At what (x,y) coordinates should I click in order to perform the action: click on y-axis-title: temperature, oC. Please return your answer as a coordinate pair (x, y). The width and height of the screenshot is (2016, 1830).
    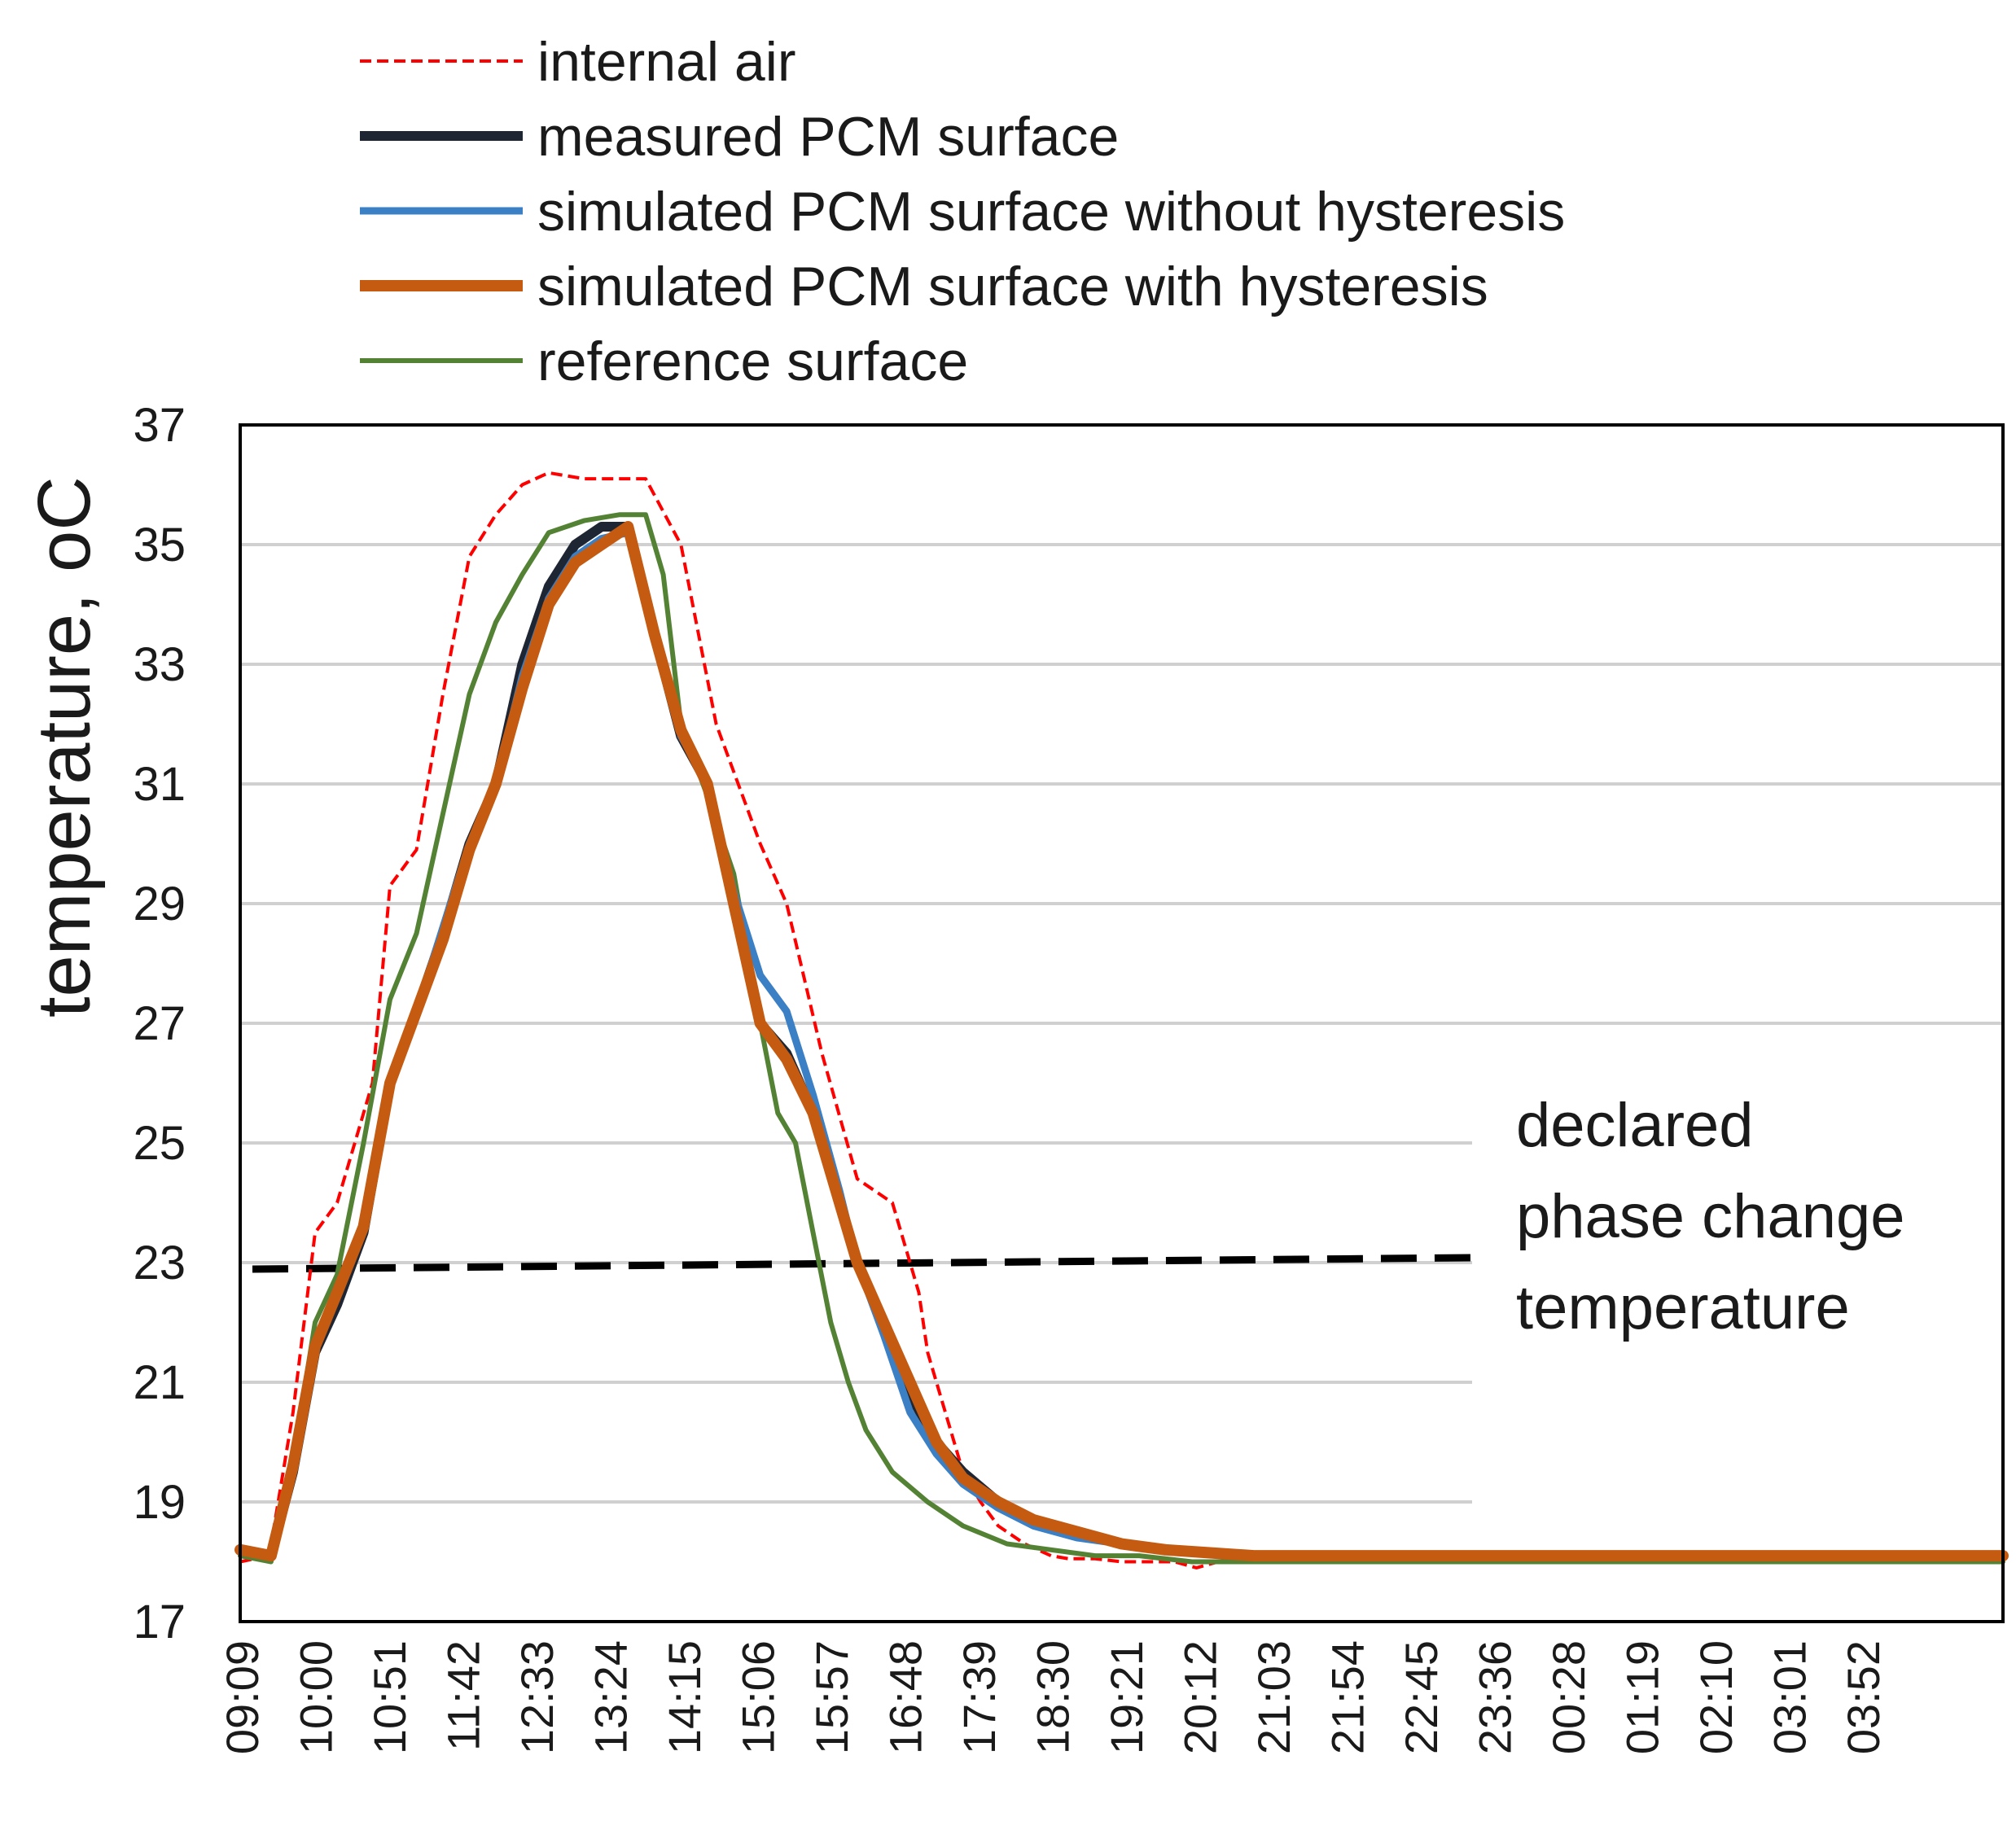
    Looking at the image, I should click on (64, 747).